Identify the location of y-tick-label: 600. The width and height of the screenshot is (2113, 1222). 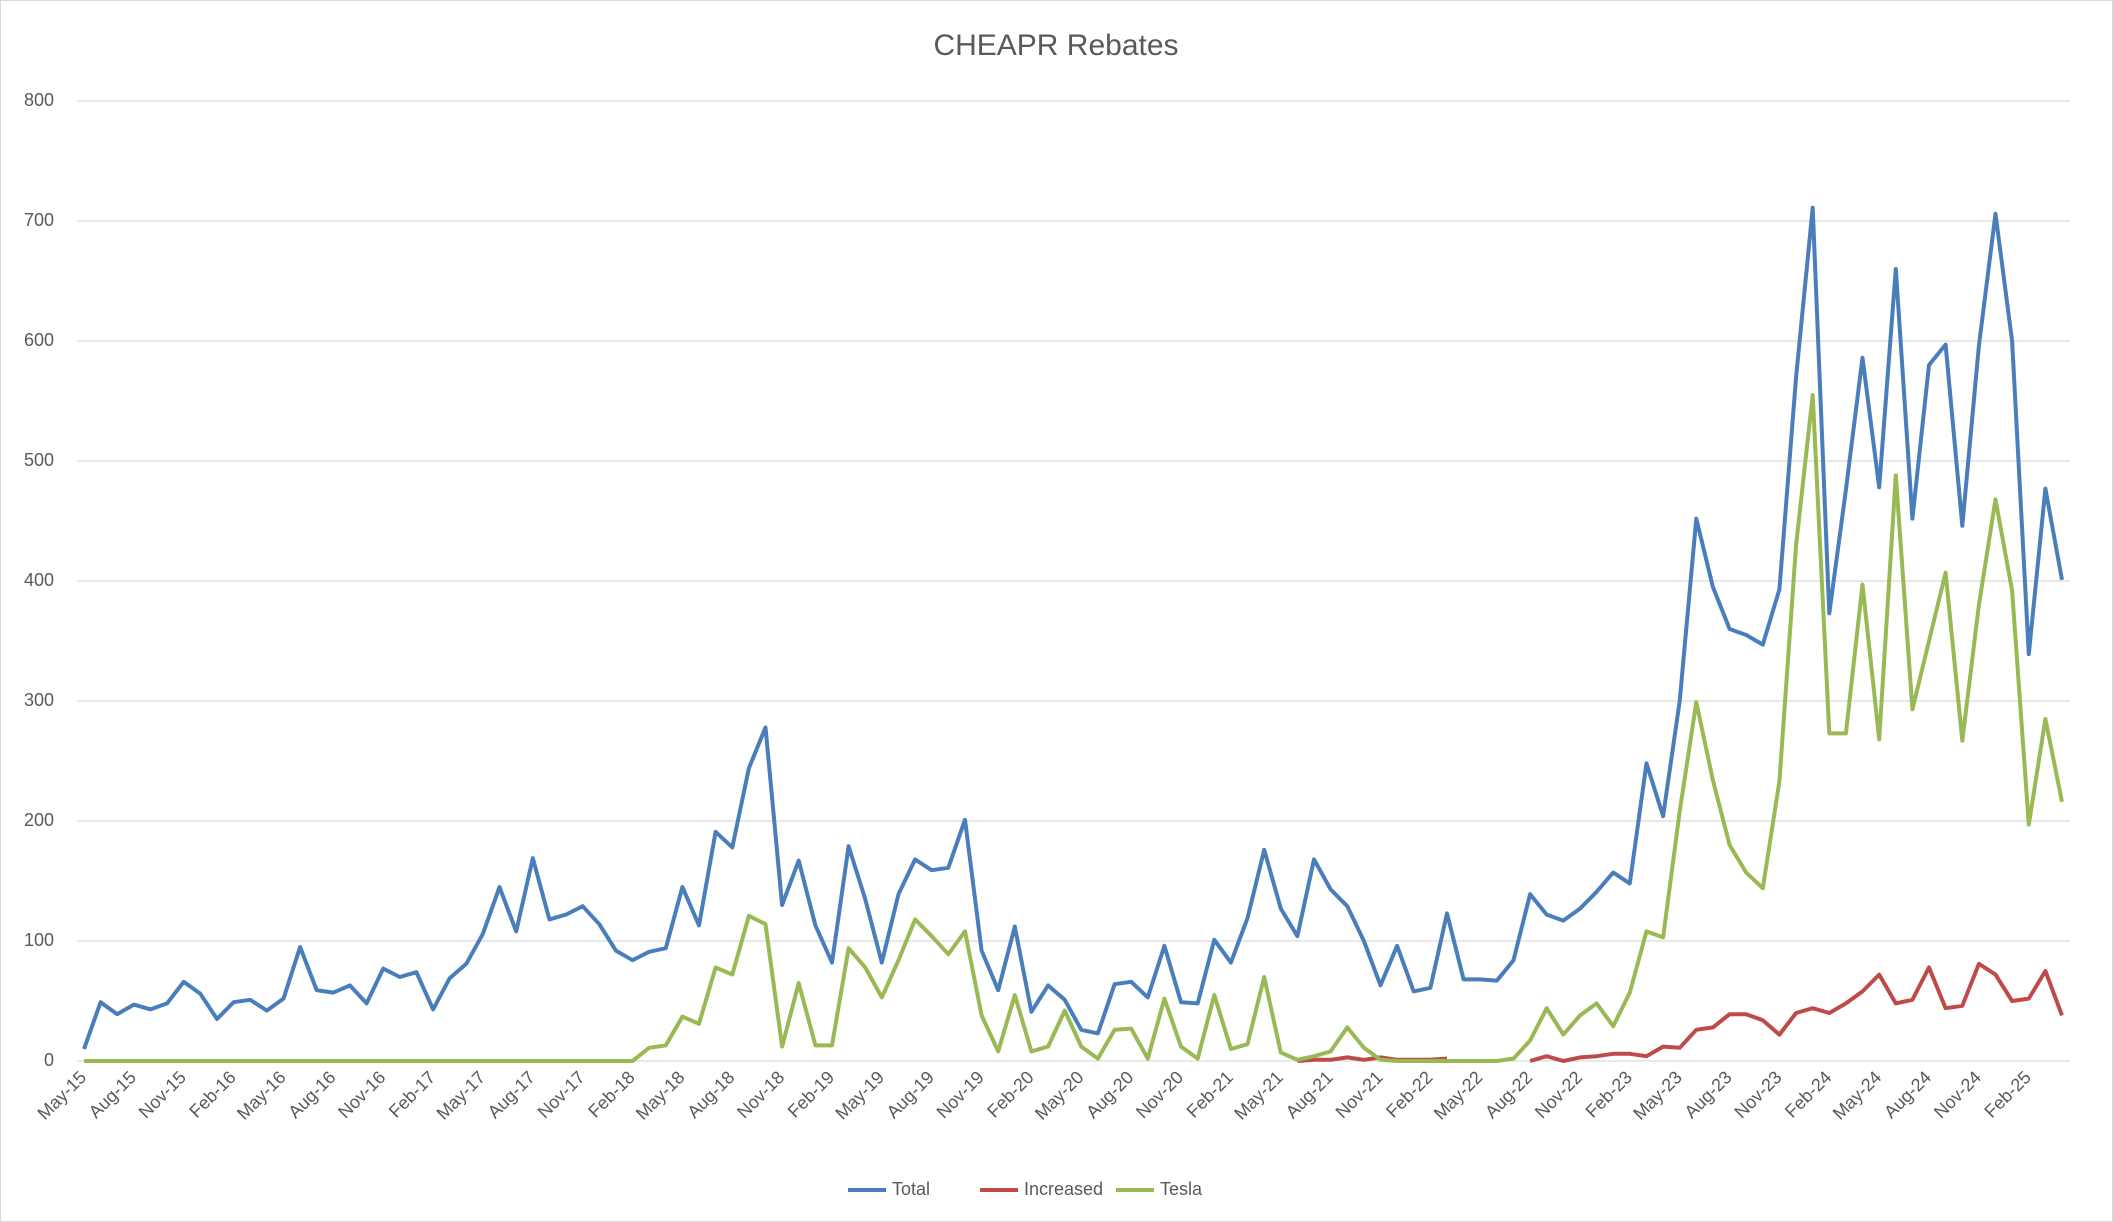
(39, 340).